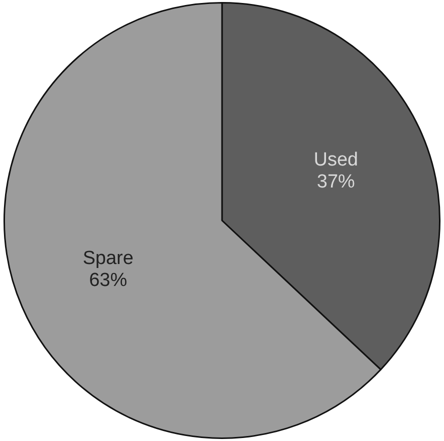 The width and height of the screenshot is (444, 441). I want to click on data-label: 37%, so click(336, 181).